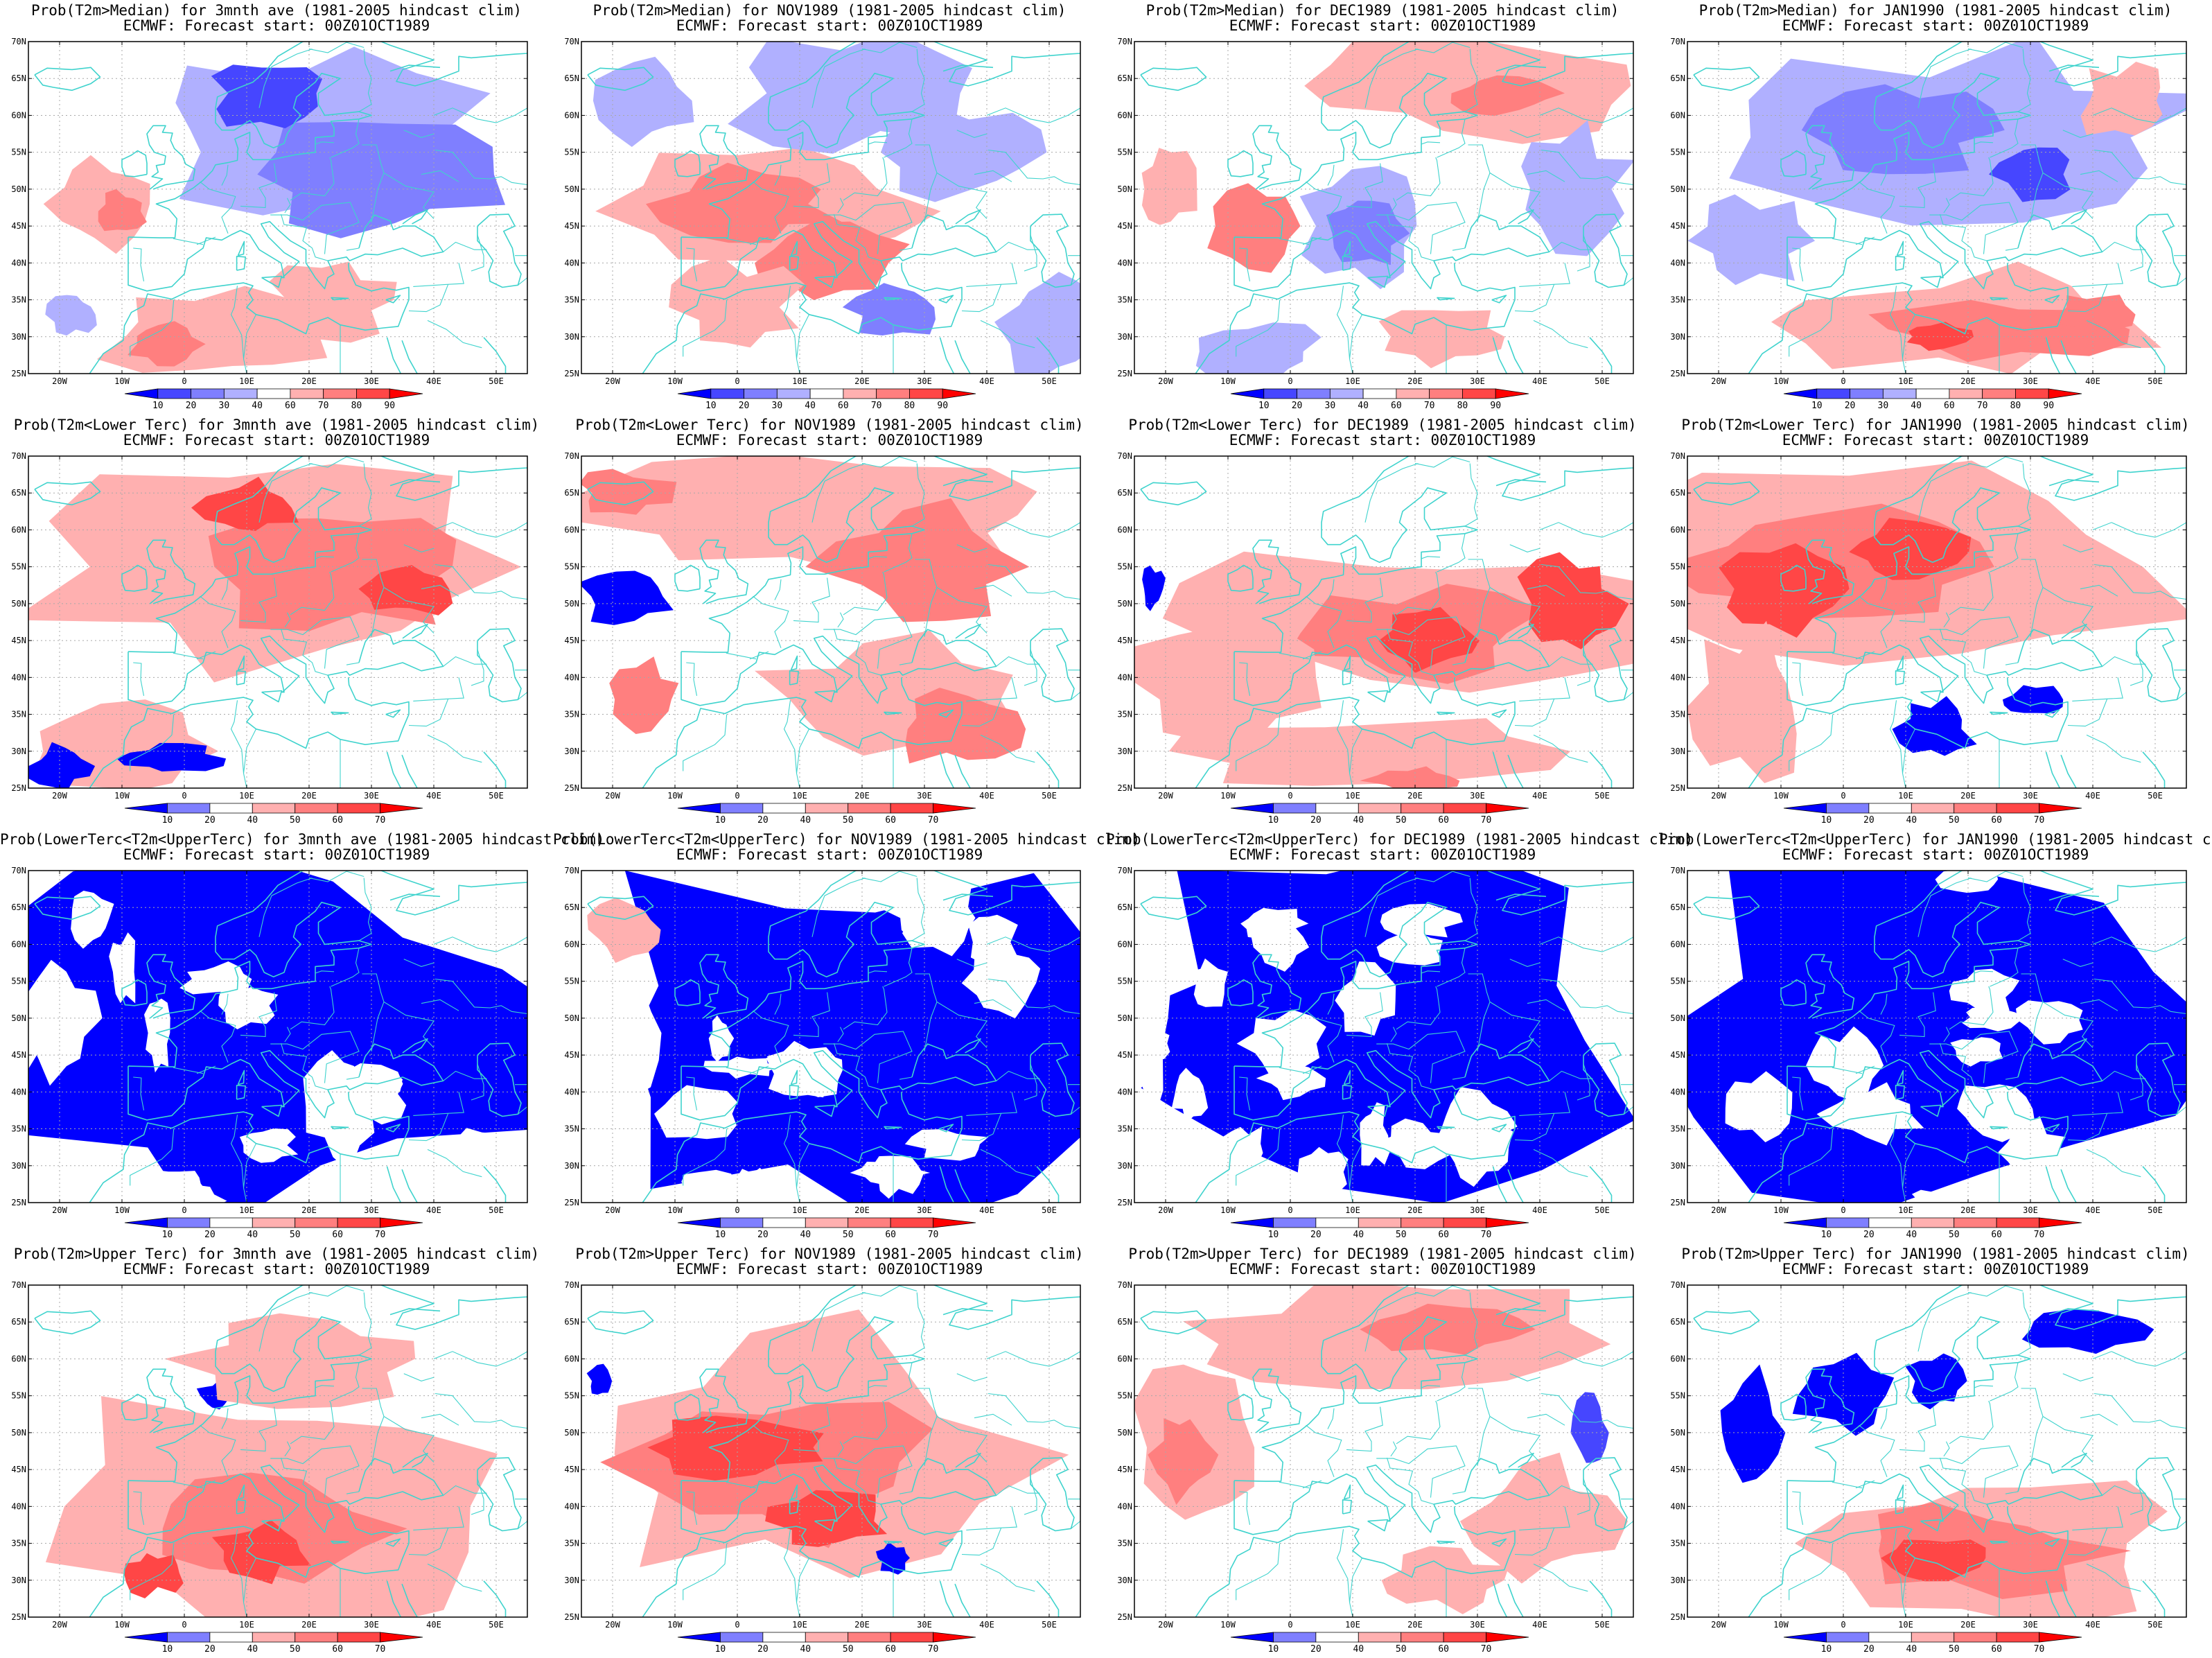  What do you see at coordinates (1124, 1129) in the screenshot?
I see `lat-tick-label: 35N` at bounding box center [1124, 1129].